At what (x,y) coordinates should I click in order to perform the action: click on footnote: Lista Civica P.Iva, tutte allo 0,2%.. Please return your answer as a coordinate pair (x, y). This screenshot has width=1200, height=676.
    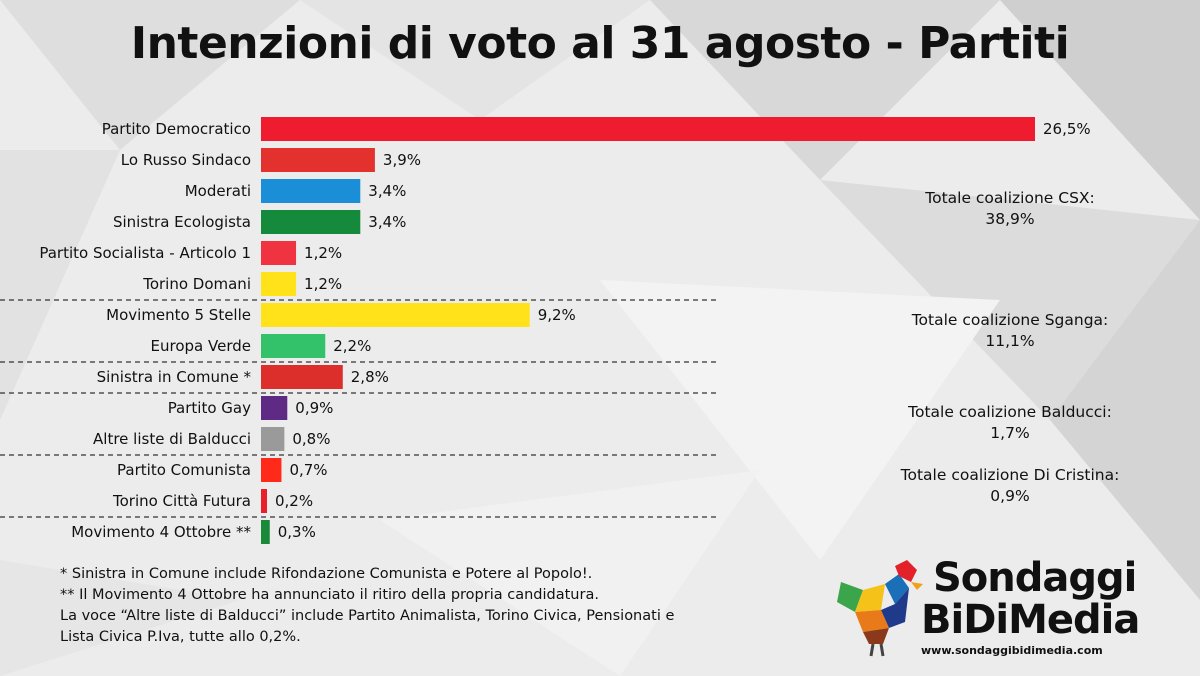
    Looking at the image, I should click on (180, 637).